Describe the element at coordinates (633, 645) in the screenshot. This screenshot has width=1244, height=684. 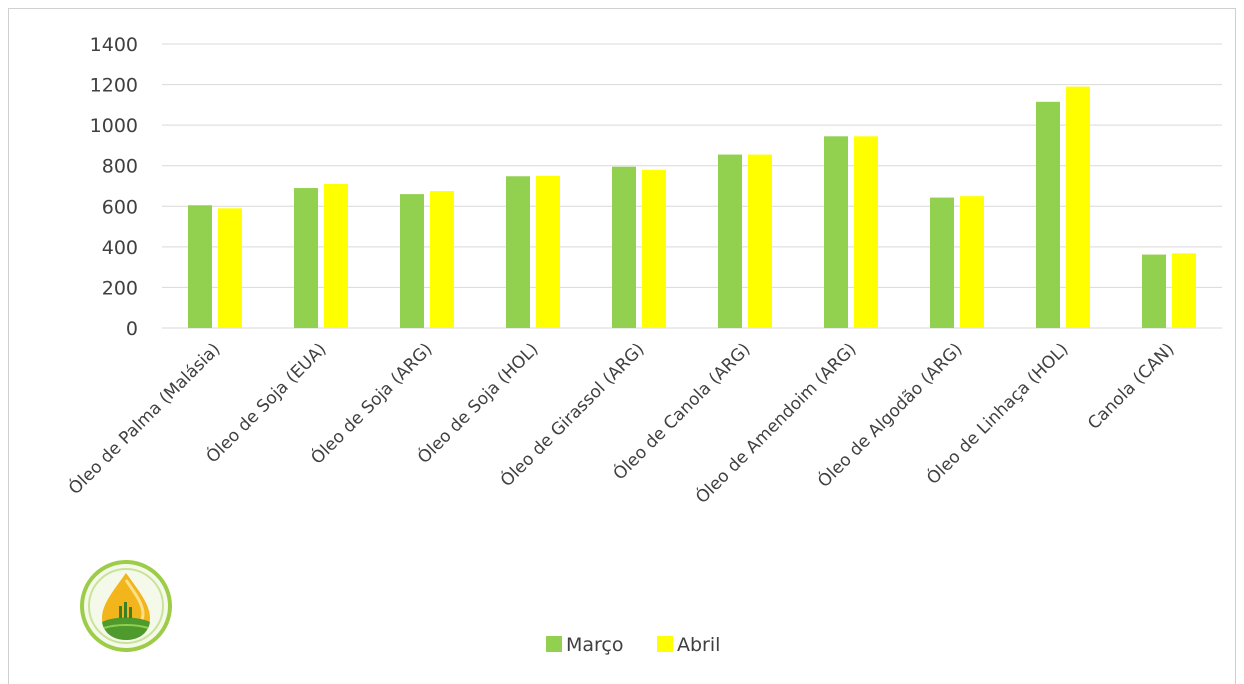
I see `legend: Março Abril` at that location.